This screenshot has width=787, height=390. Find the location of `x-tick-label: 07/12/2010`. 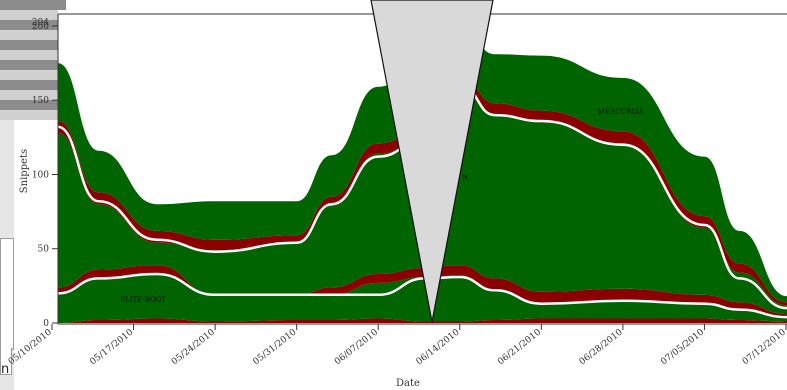

x-tick-label: 07/12/2010 is located at coordinates (764, 347).